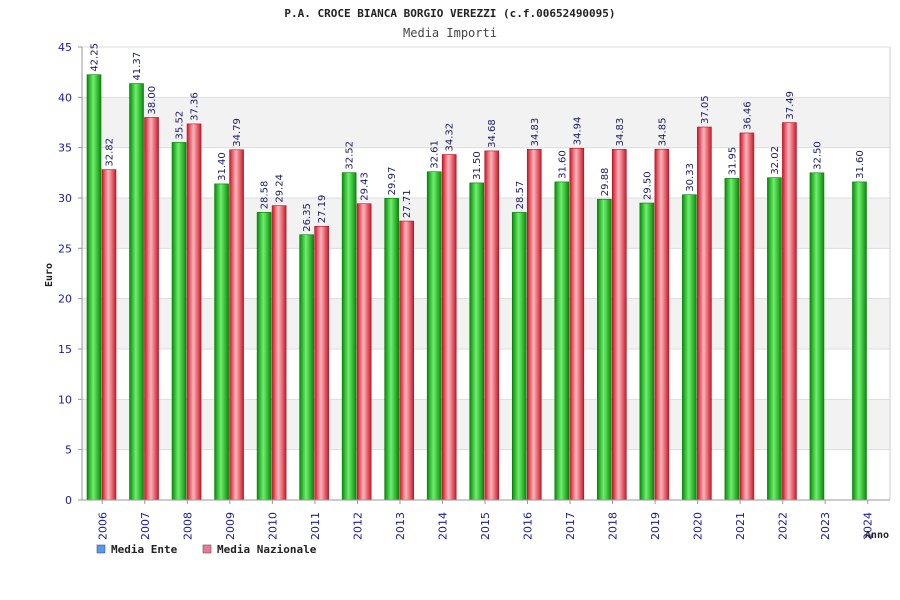 This screenshot has height=600, width=900. I want to click on y-axis-label: Euro, so click(49, 275).